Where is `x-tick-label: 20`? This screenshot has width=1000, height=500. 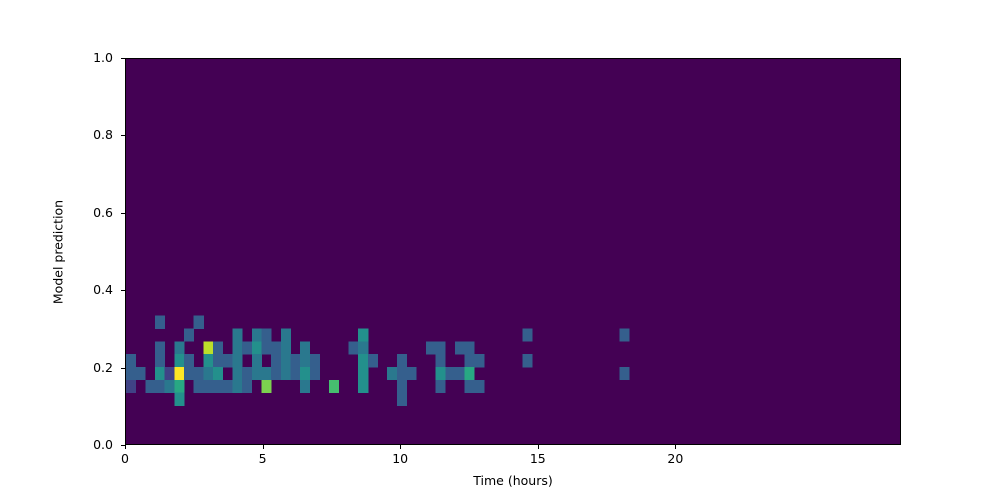
x-tick-label: 20 is located at coordinates (675, 458).